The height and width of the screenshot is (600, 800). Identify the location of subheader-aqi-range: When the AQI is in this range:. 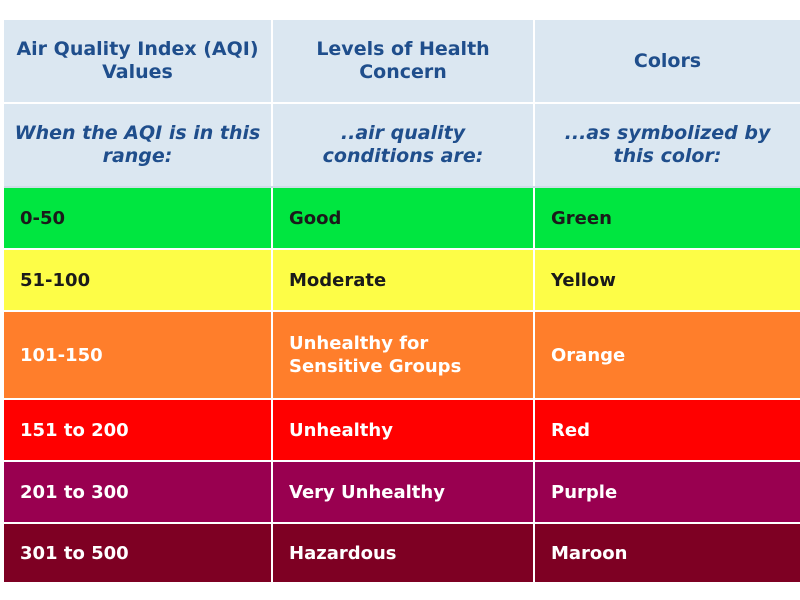
(138, 145).